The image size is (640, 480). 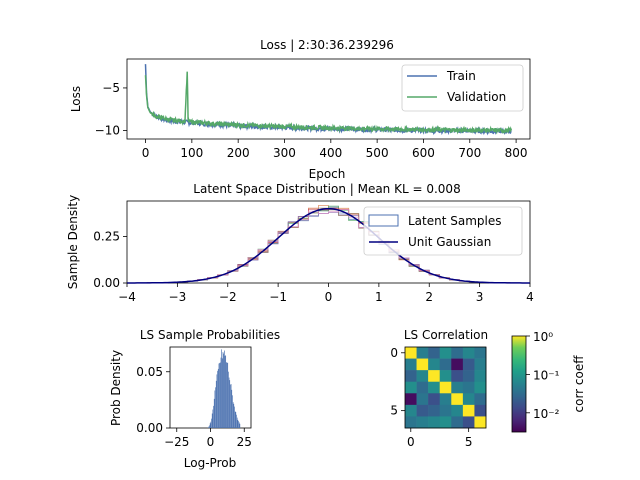 I want to click on latent-legend: Latent Samples Unit Gaussian, so click(x=443, y=231).